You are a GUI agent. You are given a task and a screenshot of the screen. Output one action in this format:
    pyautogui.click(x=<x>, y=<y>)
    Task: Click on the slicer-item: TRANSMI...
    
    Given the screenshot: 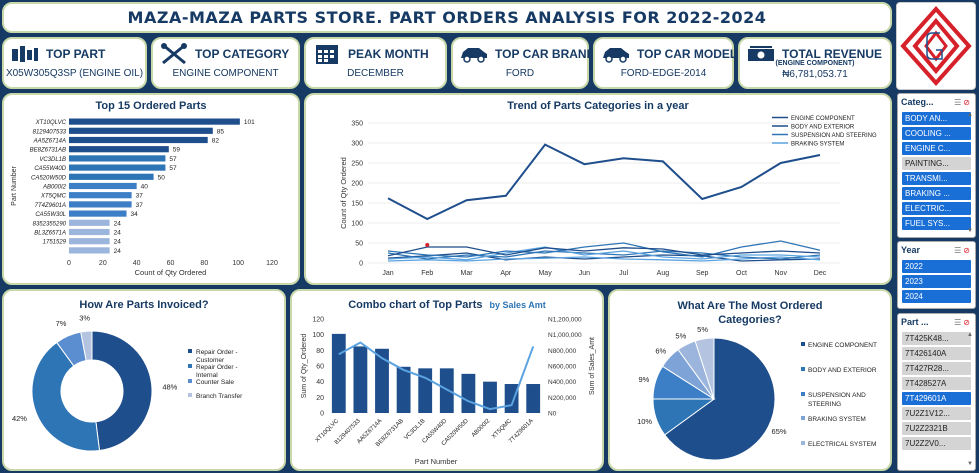 What is the action you would take?
    pyautogui.click(x=936, y=178)
    